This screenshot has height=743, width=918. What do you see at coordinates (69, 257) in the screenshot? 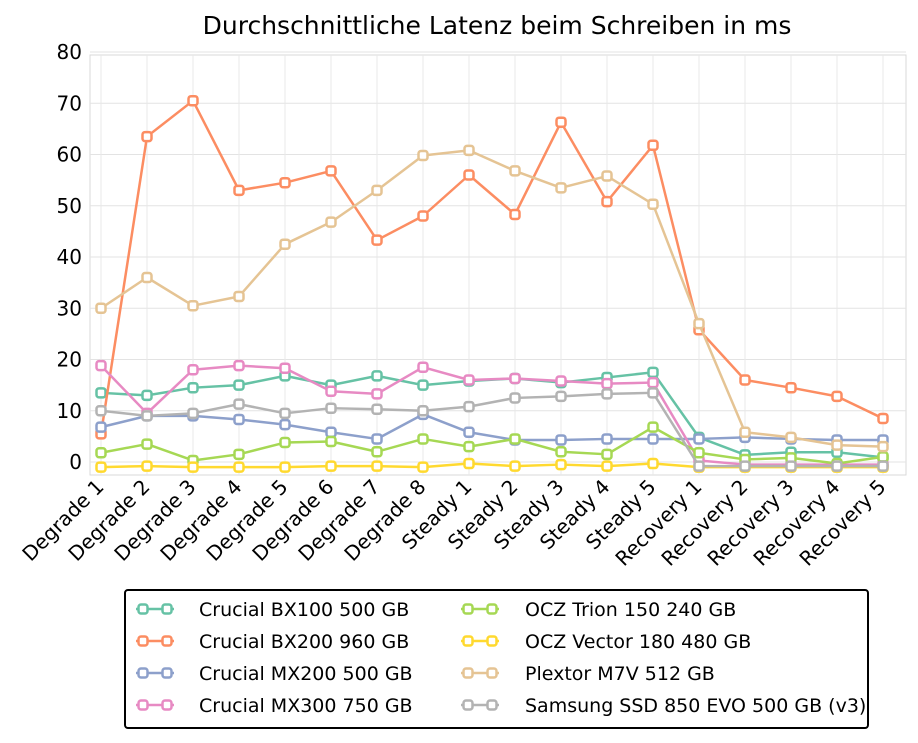
I see `y-tick-label: 40` at bounding box center [69, 257].